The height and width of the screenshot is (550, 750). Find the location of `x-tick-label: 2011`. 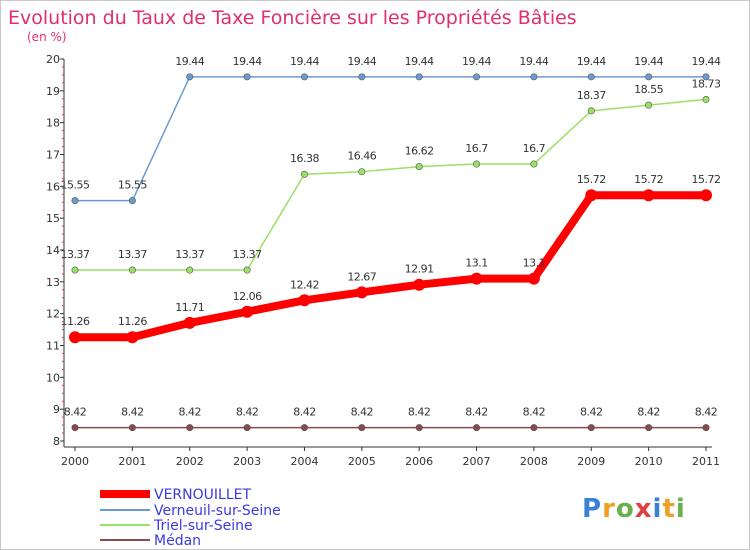

x-tick-label: 2011 is located at coordinates (706, 461).